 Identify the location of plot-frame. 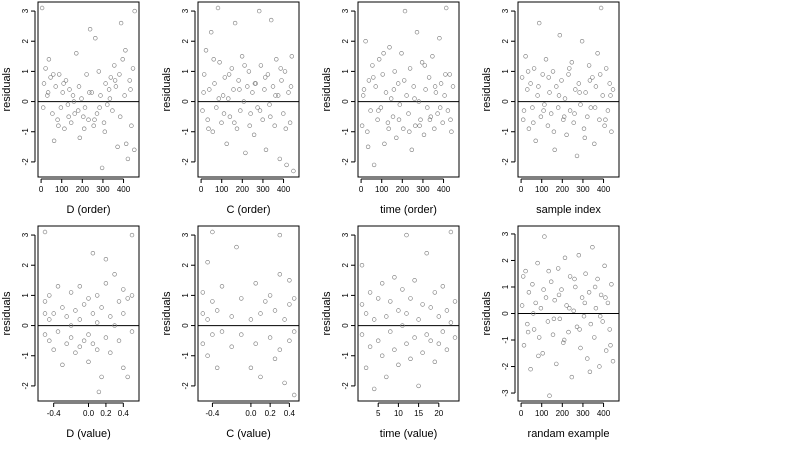
(88, 313).